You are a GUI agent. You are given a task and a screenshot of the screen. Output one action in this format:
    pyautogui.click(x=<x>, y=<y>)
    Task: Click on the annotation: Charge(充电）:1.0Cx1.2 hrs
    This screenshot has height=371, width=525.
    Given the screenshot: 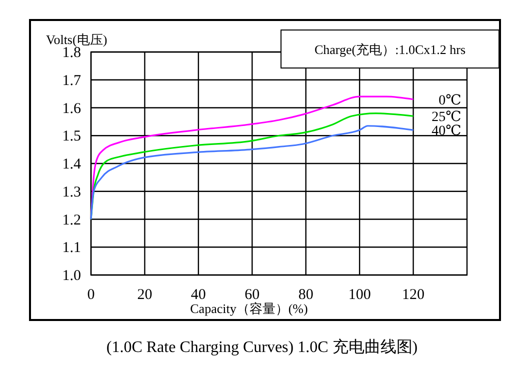 What is the action you would take?
    pyautogui.click(x=390, y=49)
    